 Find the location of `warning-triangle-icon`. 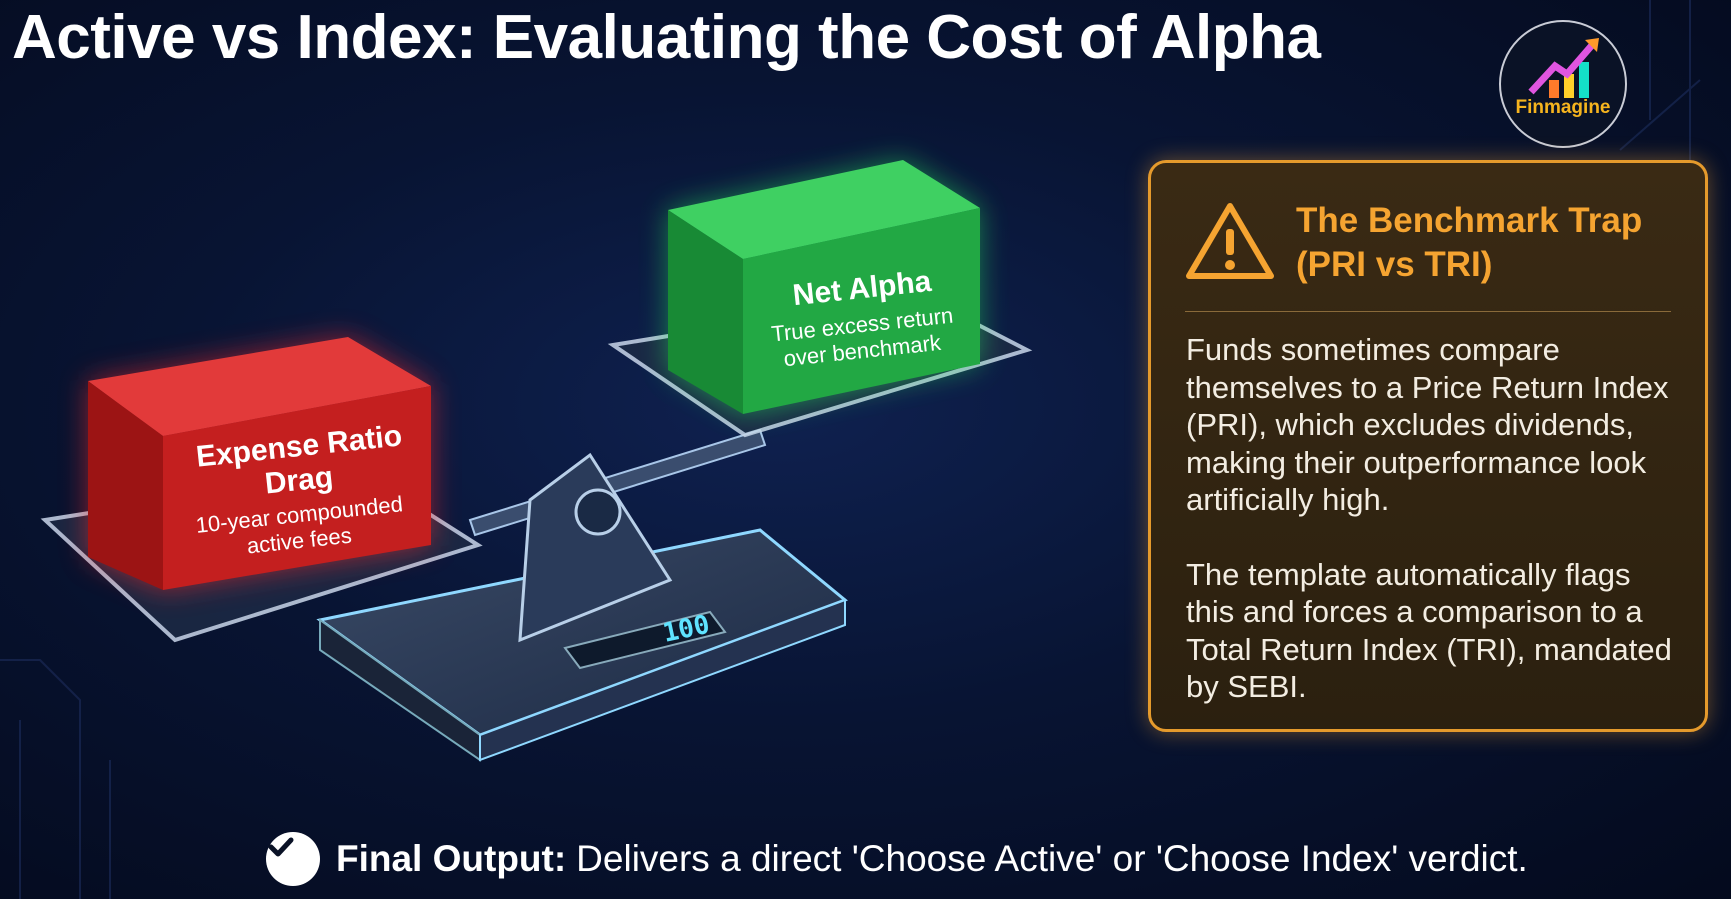

warning-triangle-icon is located at coordinates (1230, 241).